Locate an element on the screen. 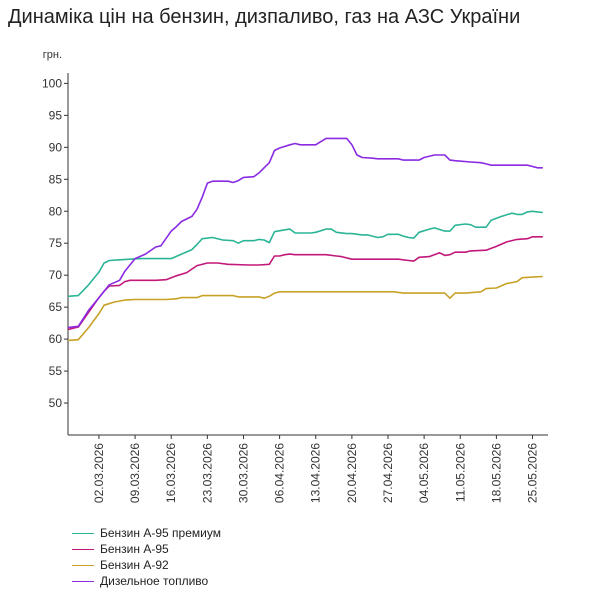 The width and height of the screenshot is (600, 599). legend-item-1: Бензин А-95 премиум is located at coordinates (146, 533).